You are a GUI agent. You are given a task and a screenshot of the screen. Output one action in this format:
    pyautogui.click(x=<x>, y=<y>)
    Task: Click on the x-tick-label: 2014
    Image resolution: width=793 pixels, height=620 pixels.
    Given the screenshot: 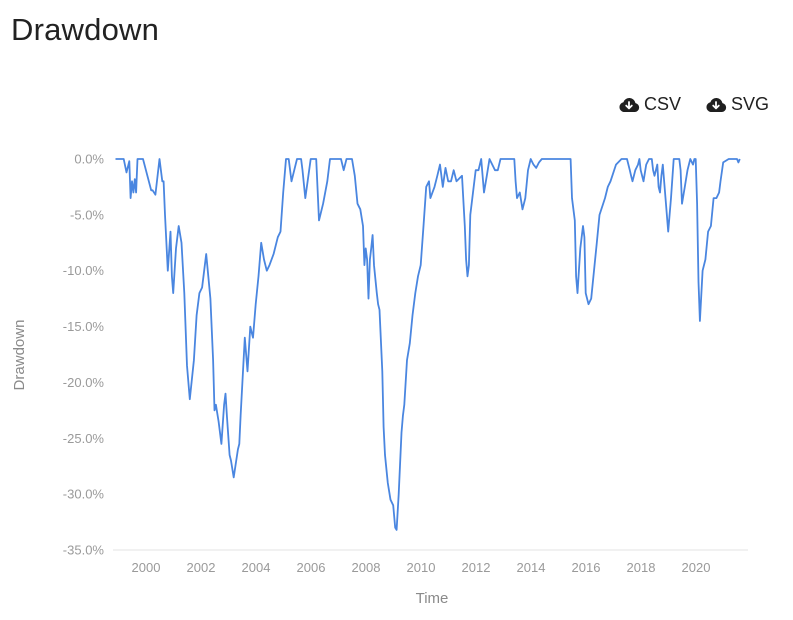 What is the action you would take?
    pyautogui.click(x=531, y=567)
    